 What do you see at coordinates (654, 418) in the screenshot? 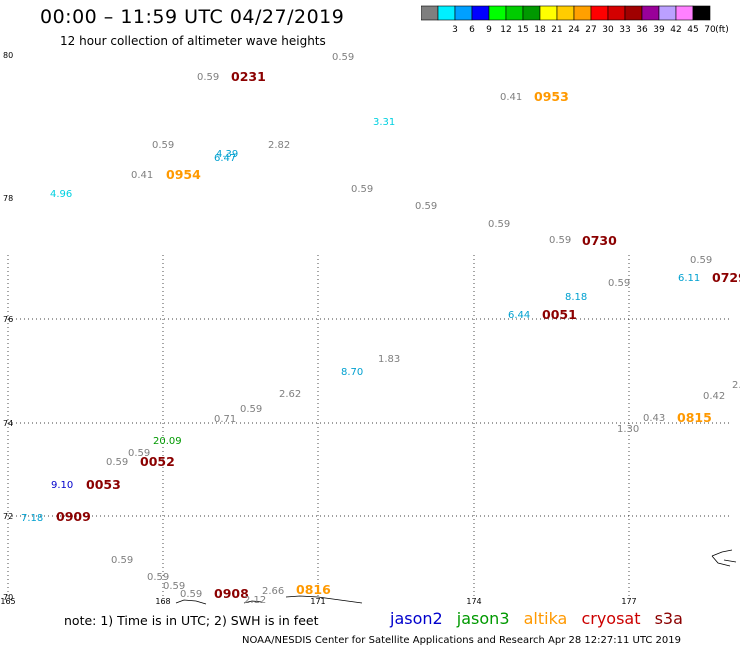
I see `wave-height-label: 0.43` at bounding box center [654, 418].